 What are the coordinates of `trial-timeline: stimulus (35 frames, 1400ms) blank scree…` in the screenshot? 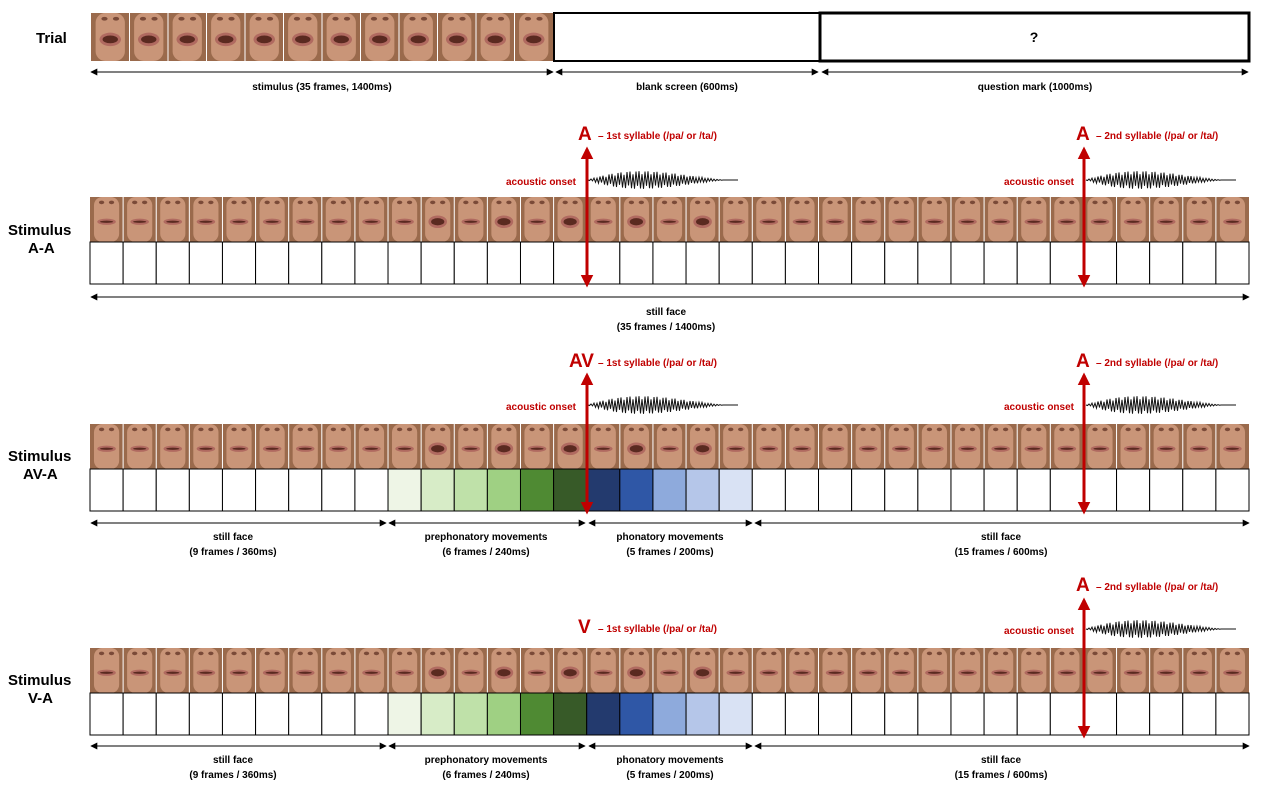 It's located at (669, 80).